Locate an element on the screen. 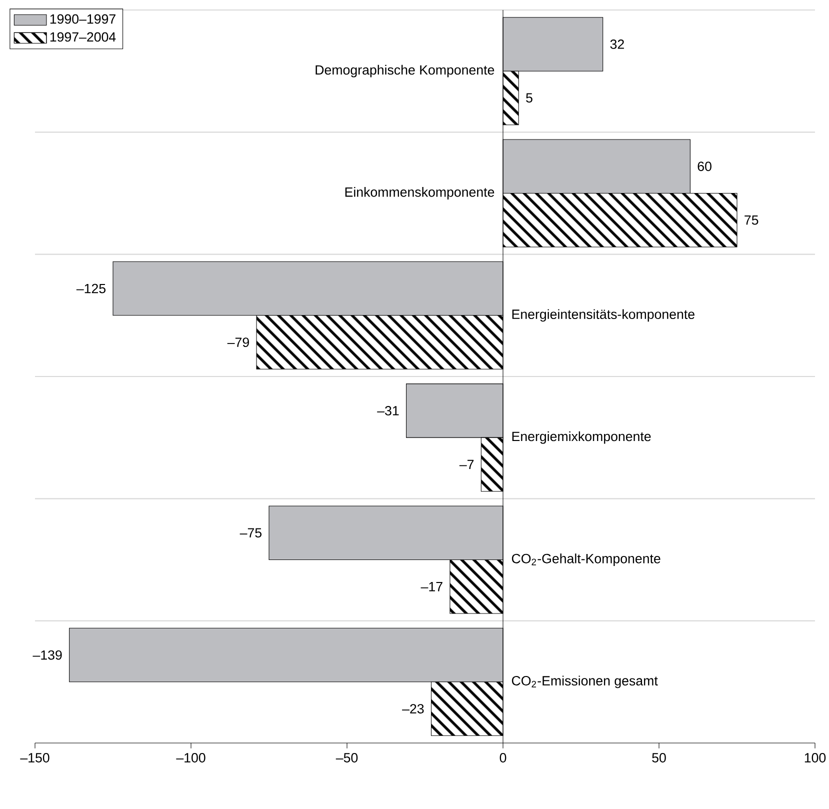  y-tick-label: Energieintensitäts-komponente is located at coordinates (603, 315).